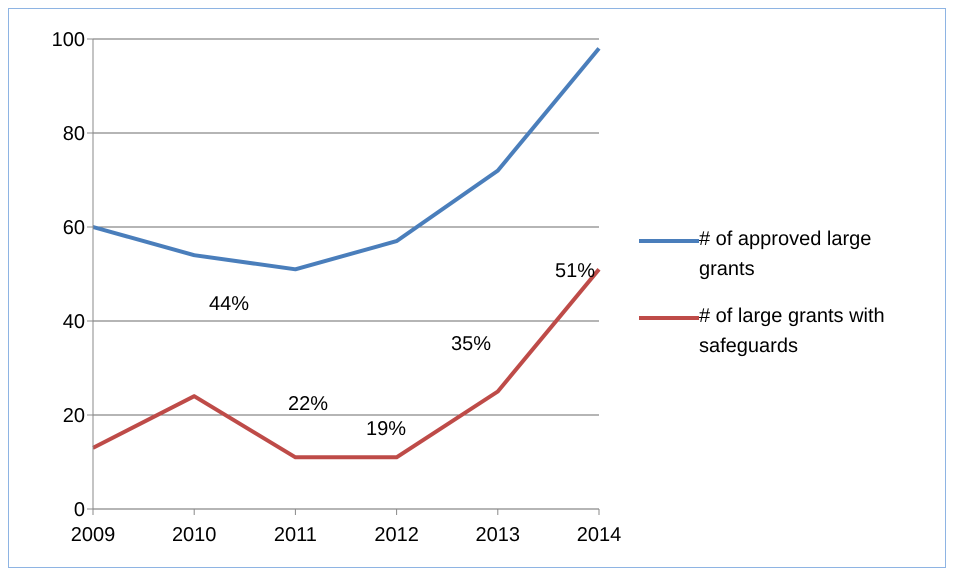 This screenshot has height=575, width=954. I want to click on legend-label: # of large grants with safeguards, so click(792, 331).